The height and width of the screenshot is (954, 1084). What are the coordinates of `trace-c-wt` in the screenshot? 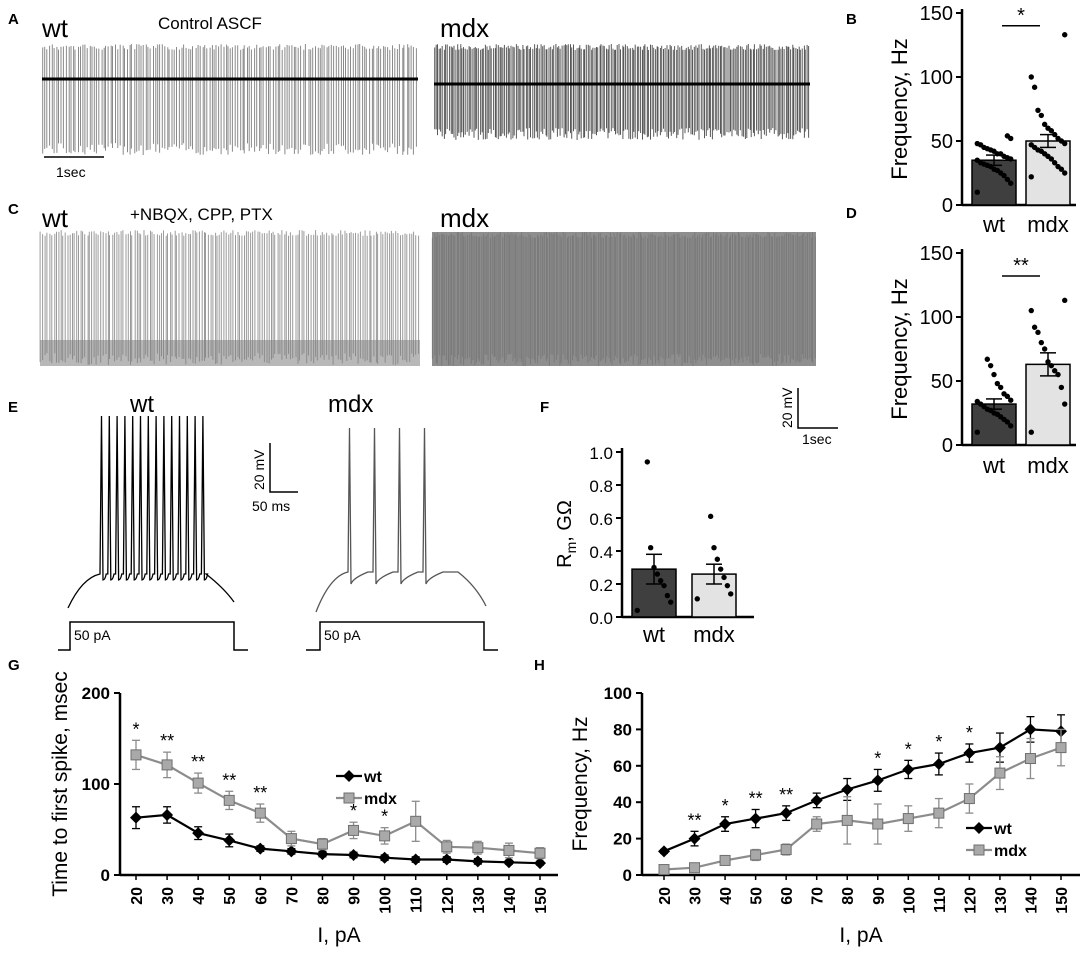 It's located at (229, 298).